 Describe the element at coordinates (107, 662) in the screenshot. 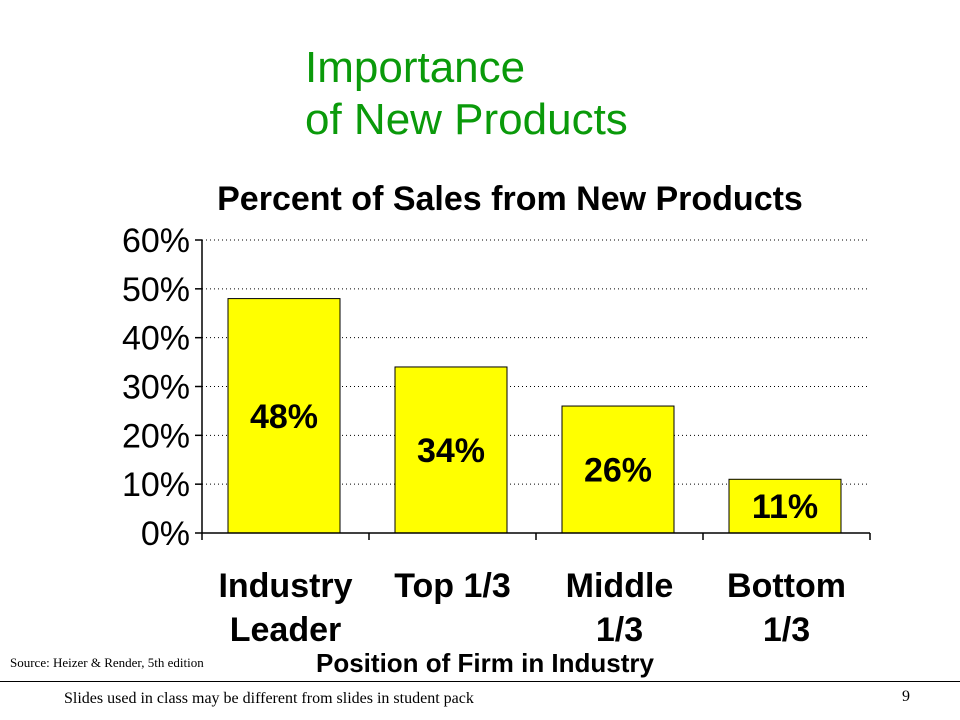

I see `source-note: Source: Heizer & Render, 5th edition` at that location.